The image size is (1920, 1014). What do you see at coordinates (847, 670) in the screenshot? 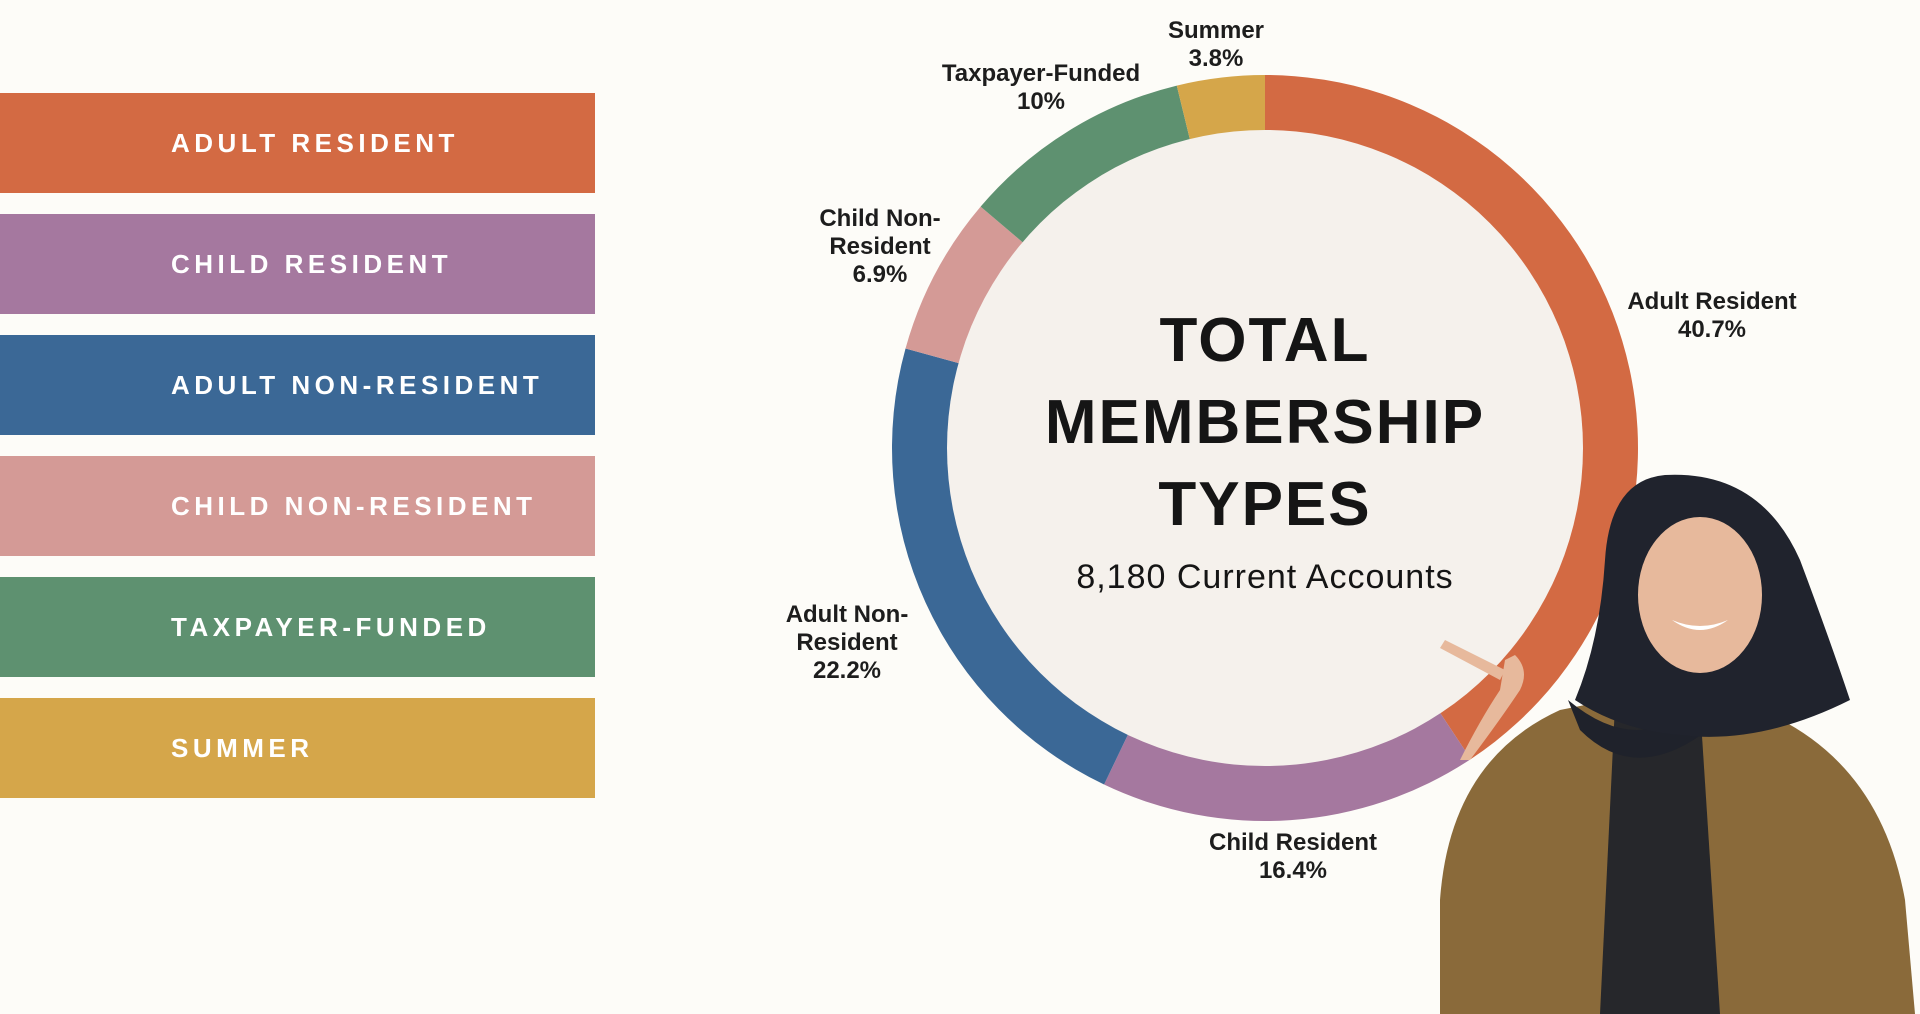
I see `slice-value: 22.2%` at bounding box center [847, 670].